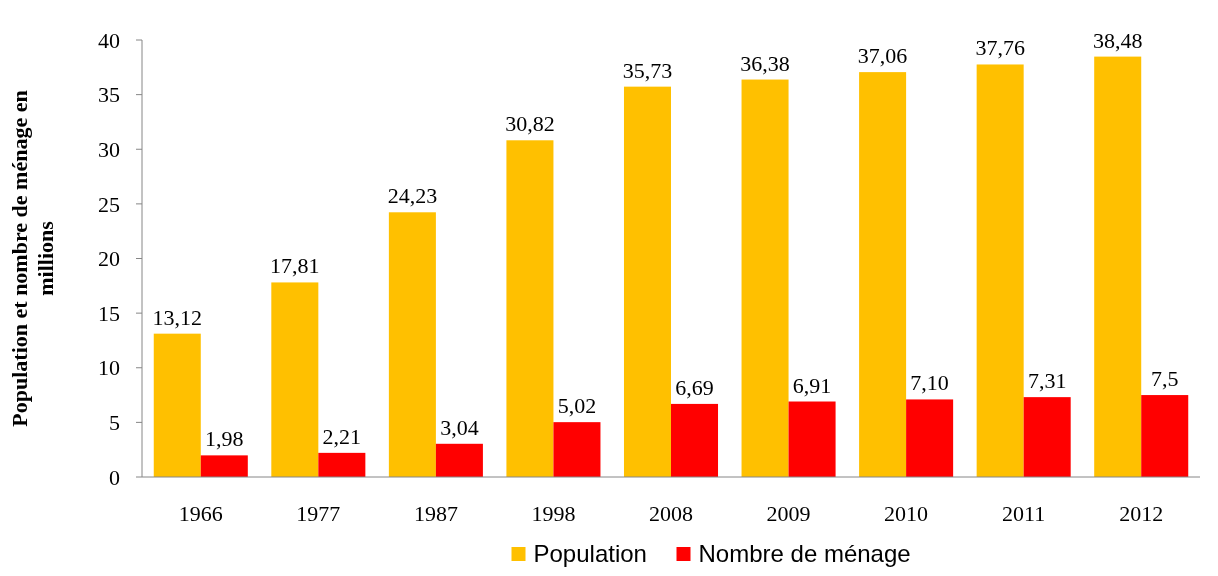 The image size is (1218, 576). Describe the element at coordinates (1141, 513) in the screenshot. I see `x-tick-label: 2012` at that location.